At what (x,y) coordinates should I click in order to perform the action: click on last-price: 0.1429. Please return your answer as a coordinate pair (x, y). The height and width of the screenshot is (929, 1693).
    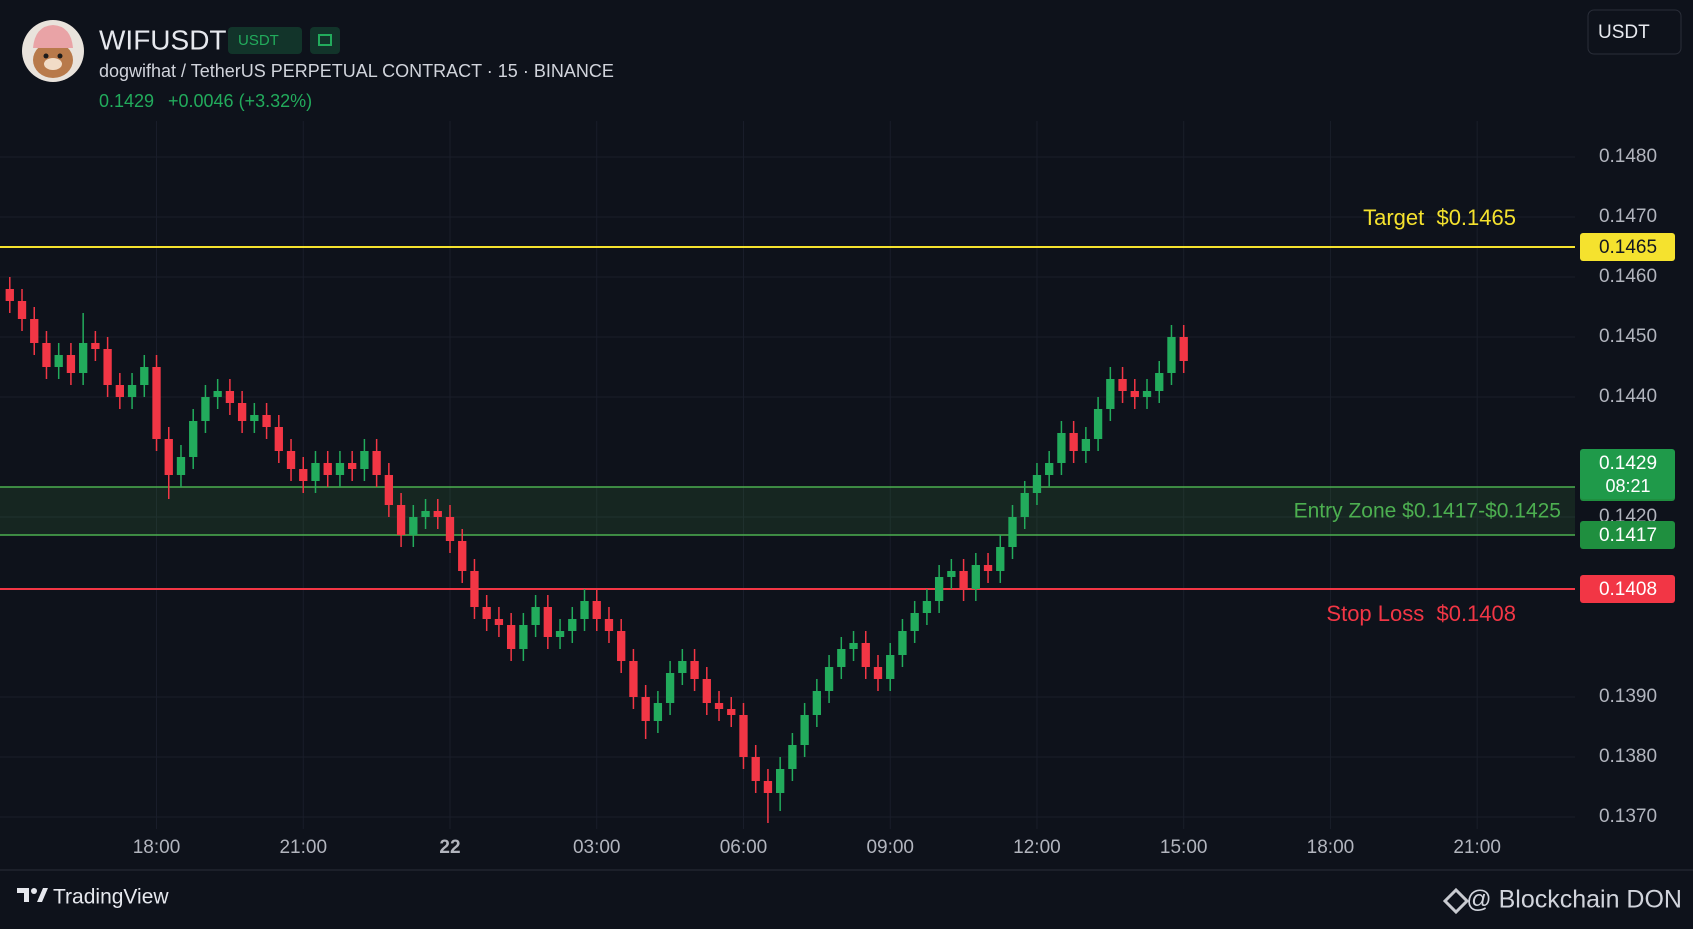
    Looking at the image, I should click on (126, 101).